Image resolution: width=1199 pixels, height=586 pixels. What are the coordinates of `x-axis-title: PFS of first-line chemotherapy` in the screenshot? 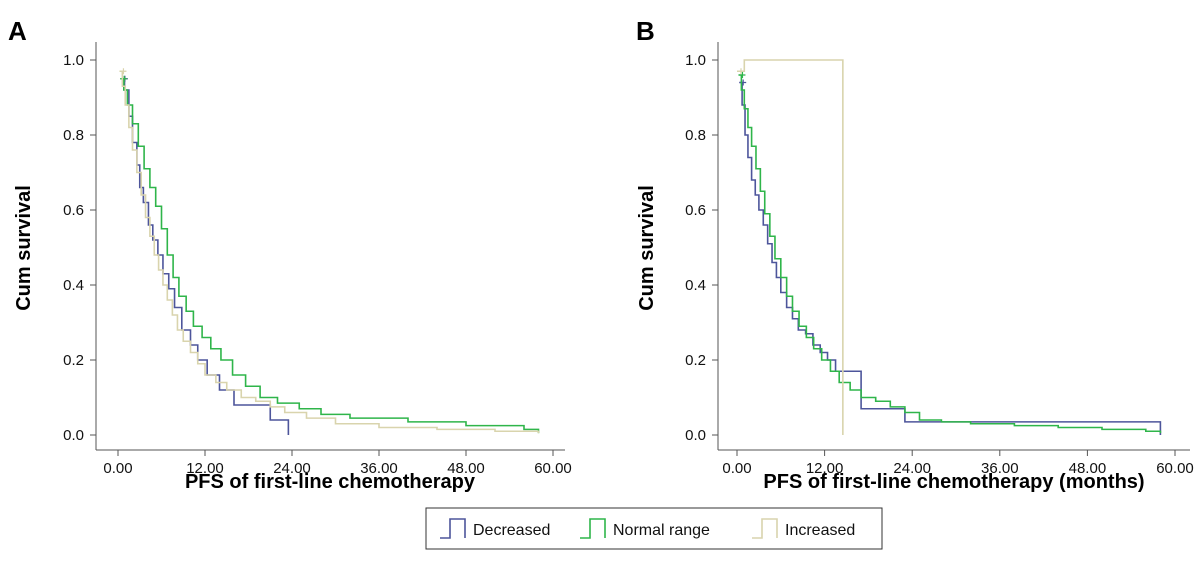 It's located at (330, 482).